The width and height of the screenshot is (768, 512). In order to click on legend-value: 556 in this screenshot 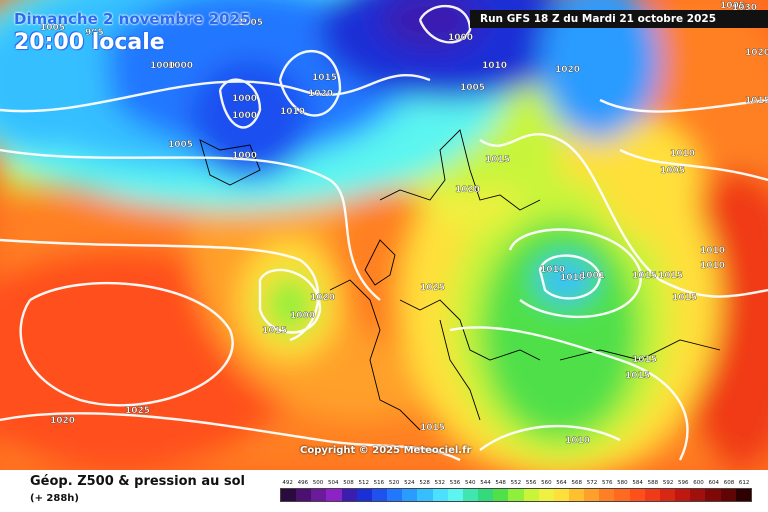, I will do `click(531, 483)`.